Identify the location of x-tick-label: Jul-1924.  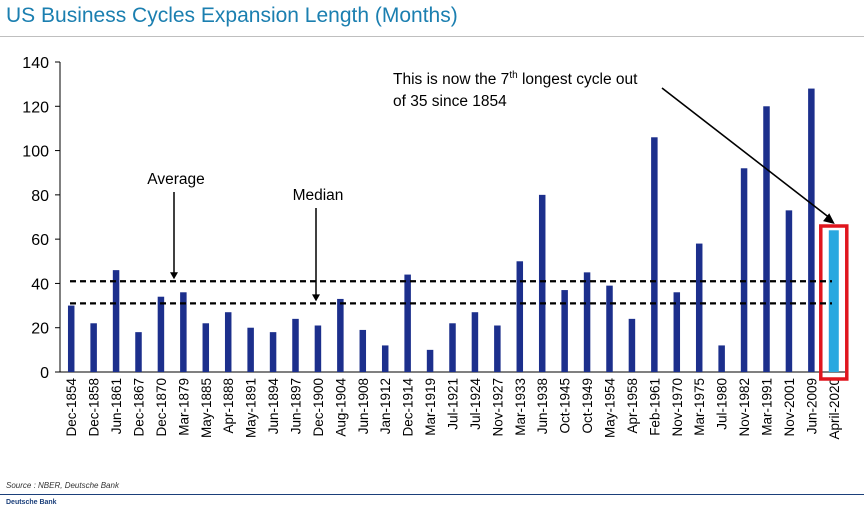
(475, 404).